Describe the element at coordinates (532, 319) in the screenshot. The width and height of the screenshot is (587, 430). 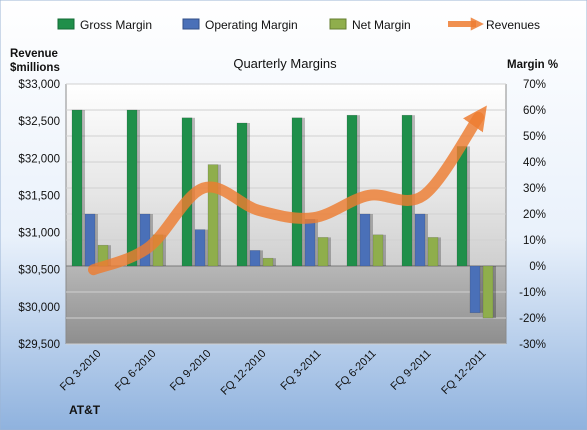
I see `right-tick-label: -20%` at that location.